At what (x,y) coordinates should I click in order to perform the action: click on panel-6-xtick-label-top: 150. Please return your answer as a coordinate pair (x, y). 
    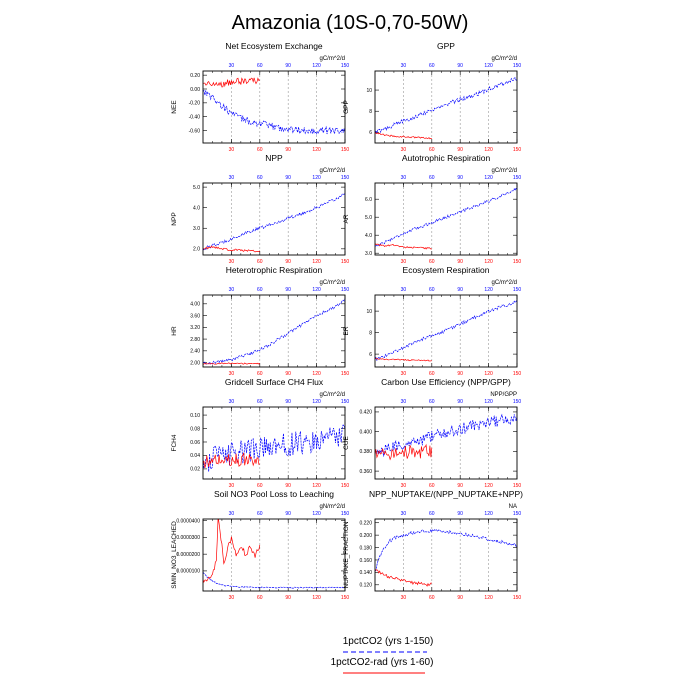
    Looking at the image, I should click on (517, 290).